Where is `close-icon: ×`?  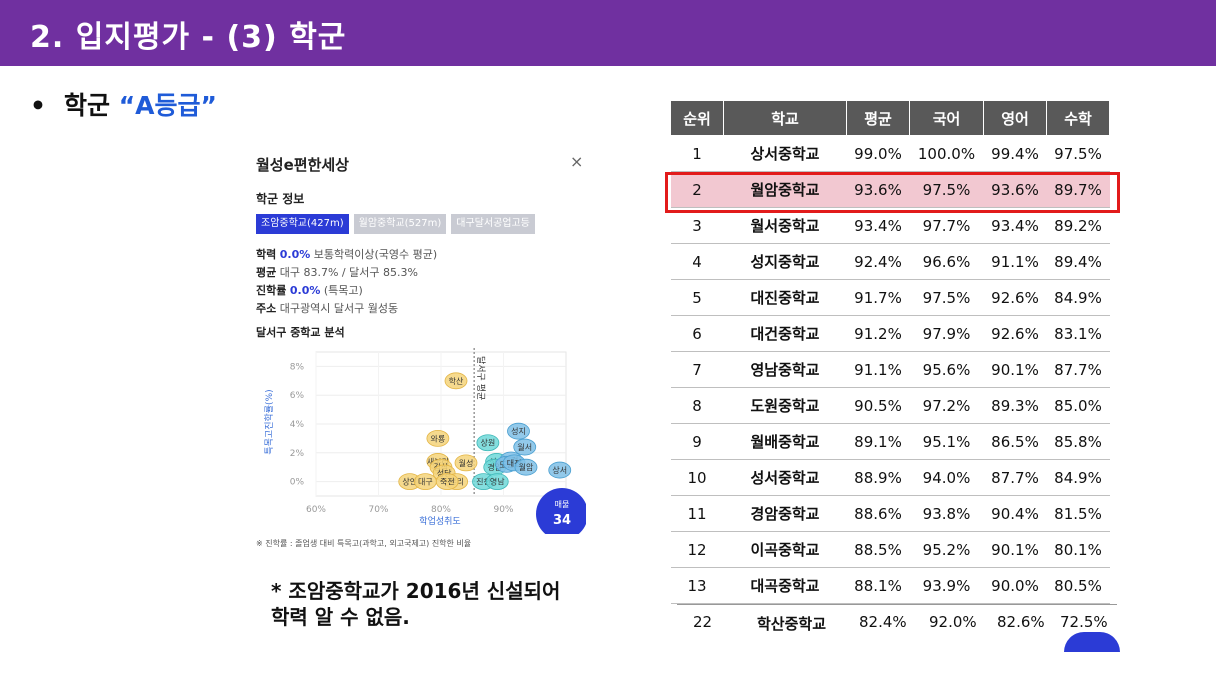 close-icon: × is located at coordinates (577, 161).